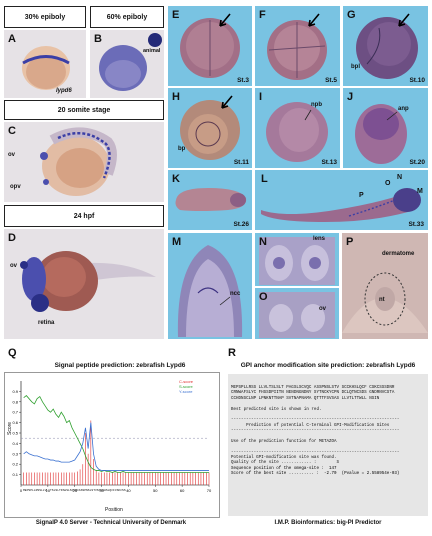 This screenshot has width=432, height=536. Describe the element at coordinates (128, 490) in the screenshot. I see `x-tick-label: 40` at that location.